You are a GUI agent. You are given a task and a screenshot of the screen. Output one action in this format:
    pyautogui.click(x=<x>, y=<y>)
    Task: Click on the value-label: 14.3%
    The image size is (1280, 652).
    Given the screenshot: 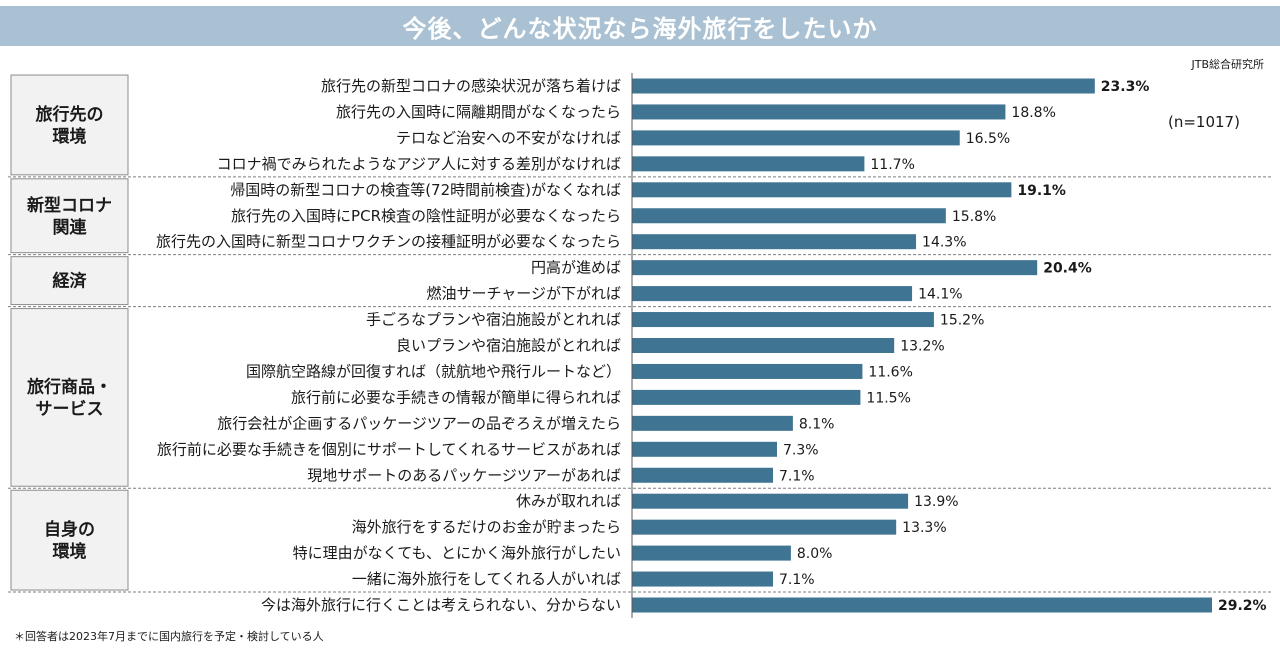 What is the action you would take?
    pyautogui.click(x=944, y=243)
    